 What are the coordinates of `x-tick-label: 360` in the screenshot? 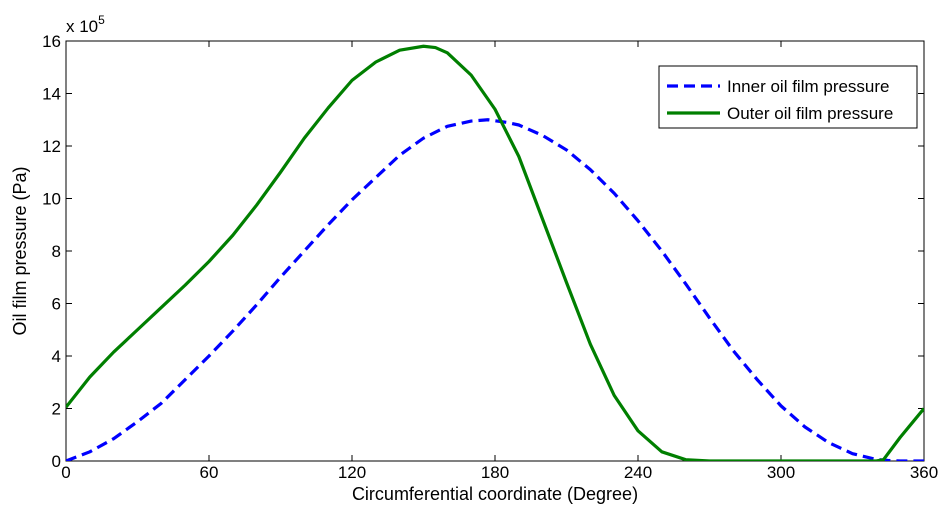 It's located at (924, 472).